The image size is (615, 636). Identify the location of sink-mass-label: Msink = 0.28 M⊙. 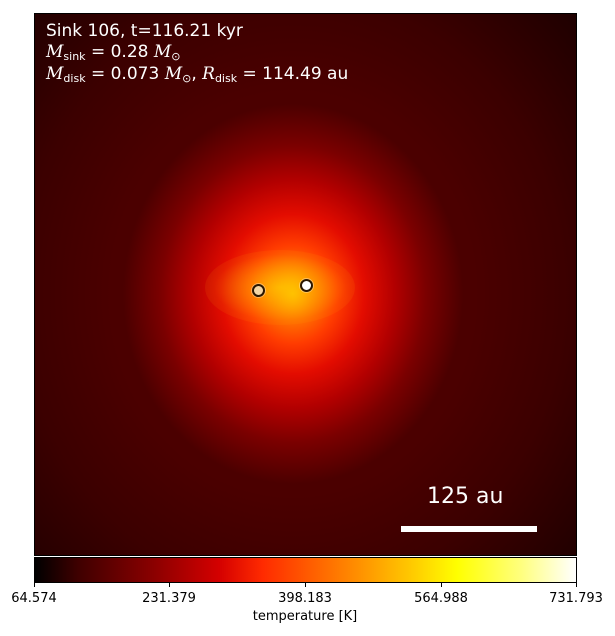
(113, 53).